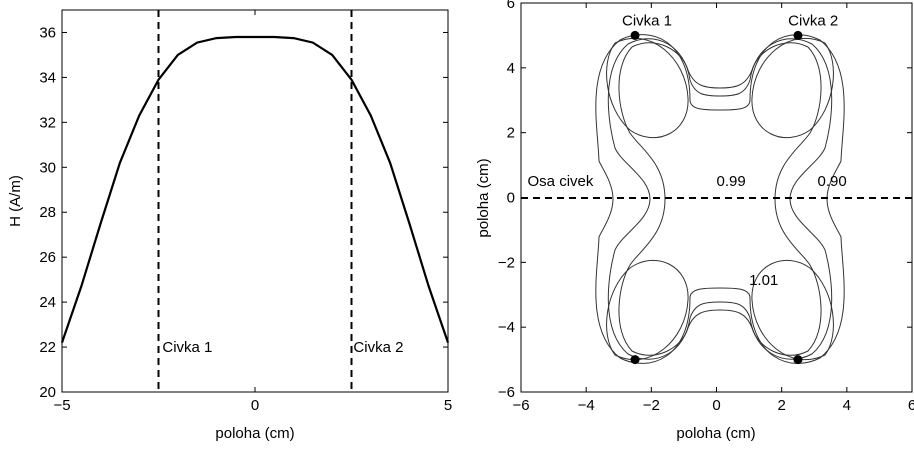 The height and width of the screenshot is (450, 914). I want to click on annotations: Civka 1 Civka 2, so click(282, 347).